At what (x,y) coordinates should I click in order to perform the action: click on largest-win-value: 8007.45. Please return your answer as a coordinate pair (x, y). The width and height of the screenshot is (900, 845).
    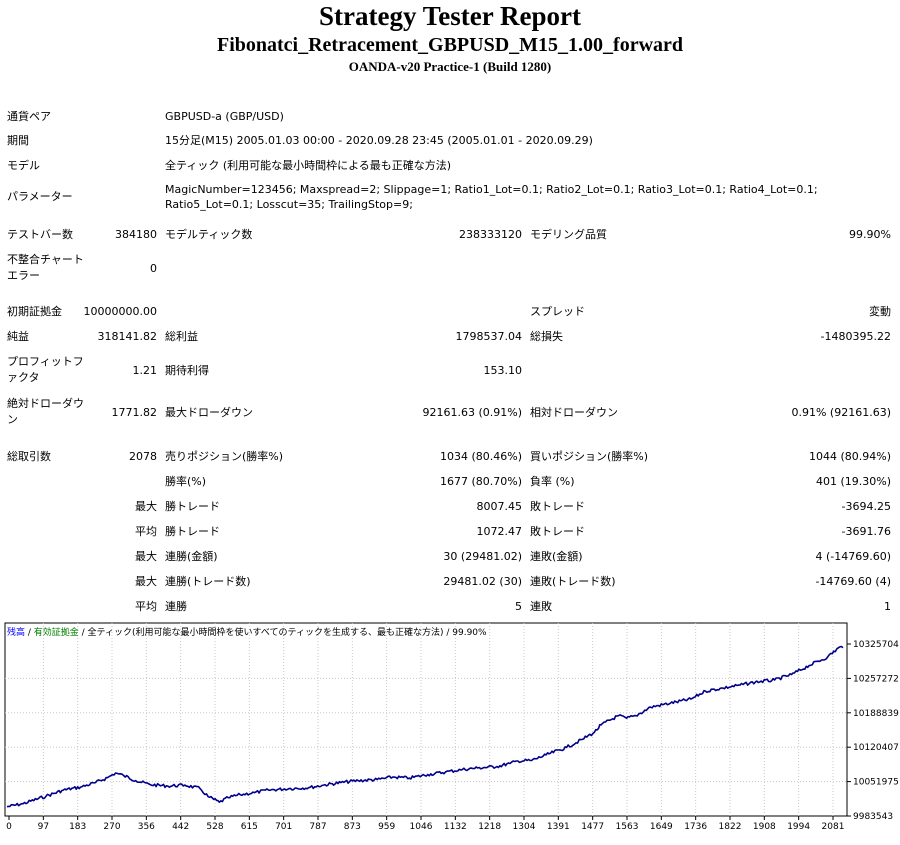
    Looking at the image, I should click on (499, 506).